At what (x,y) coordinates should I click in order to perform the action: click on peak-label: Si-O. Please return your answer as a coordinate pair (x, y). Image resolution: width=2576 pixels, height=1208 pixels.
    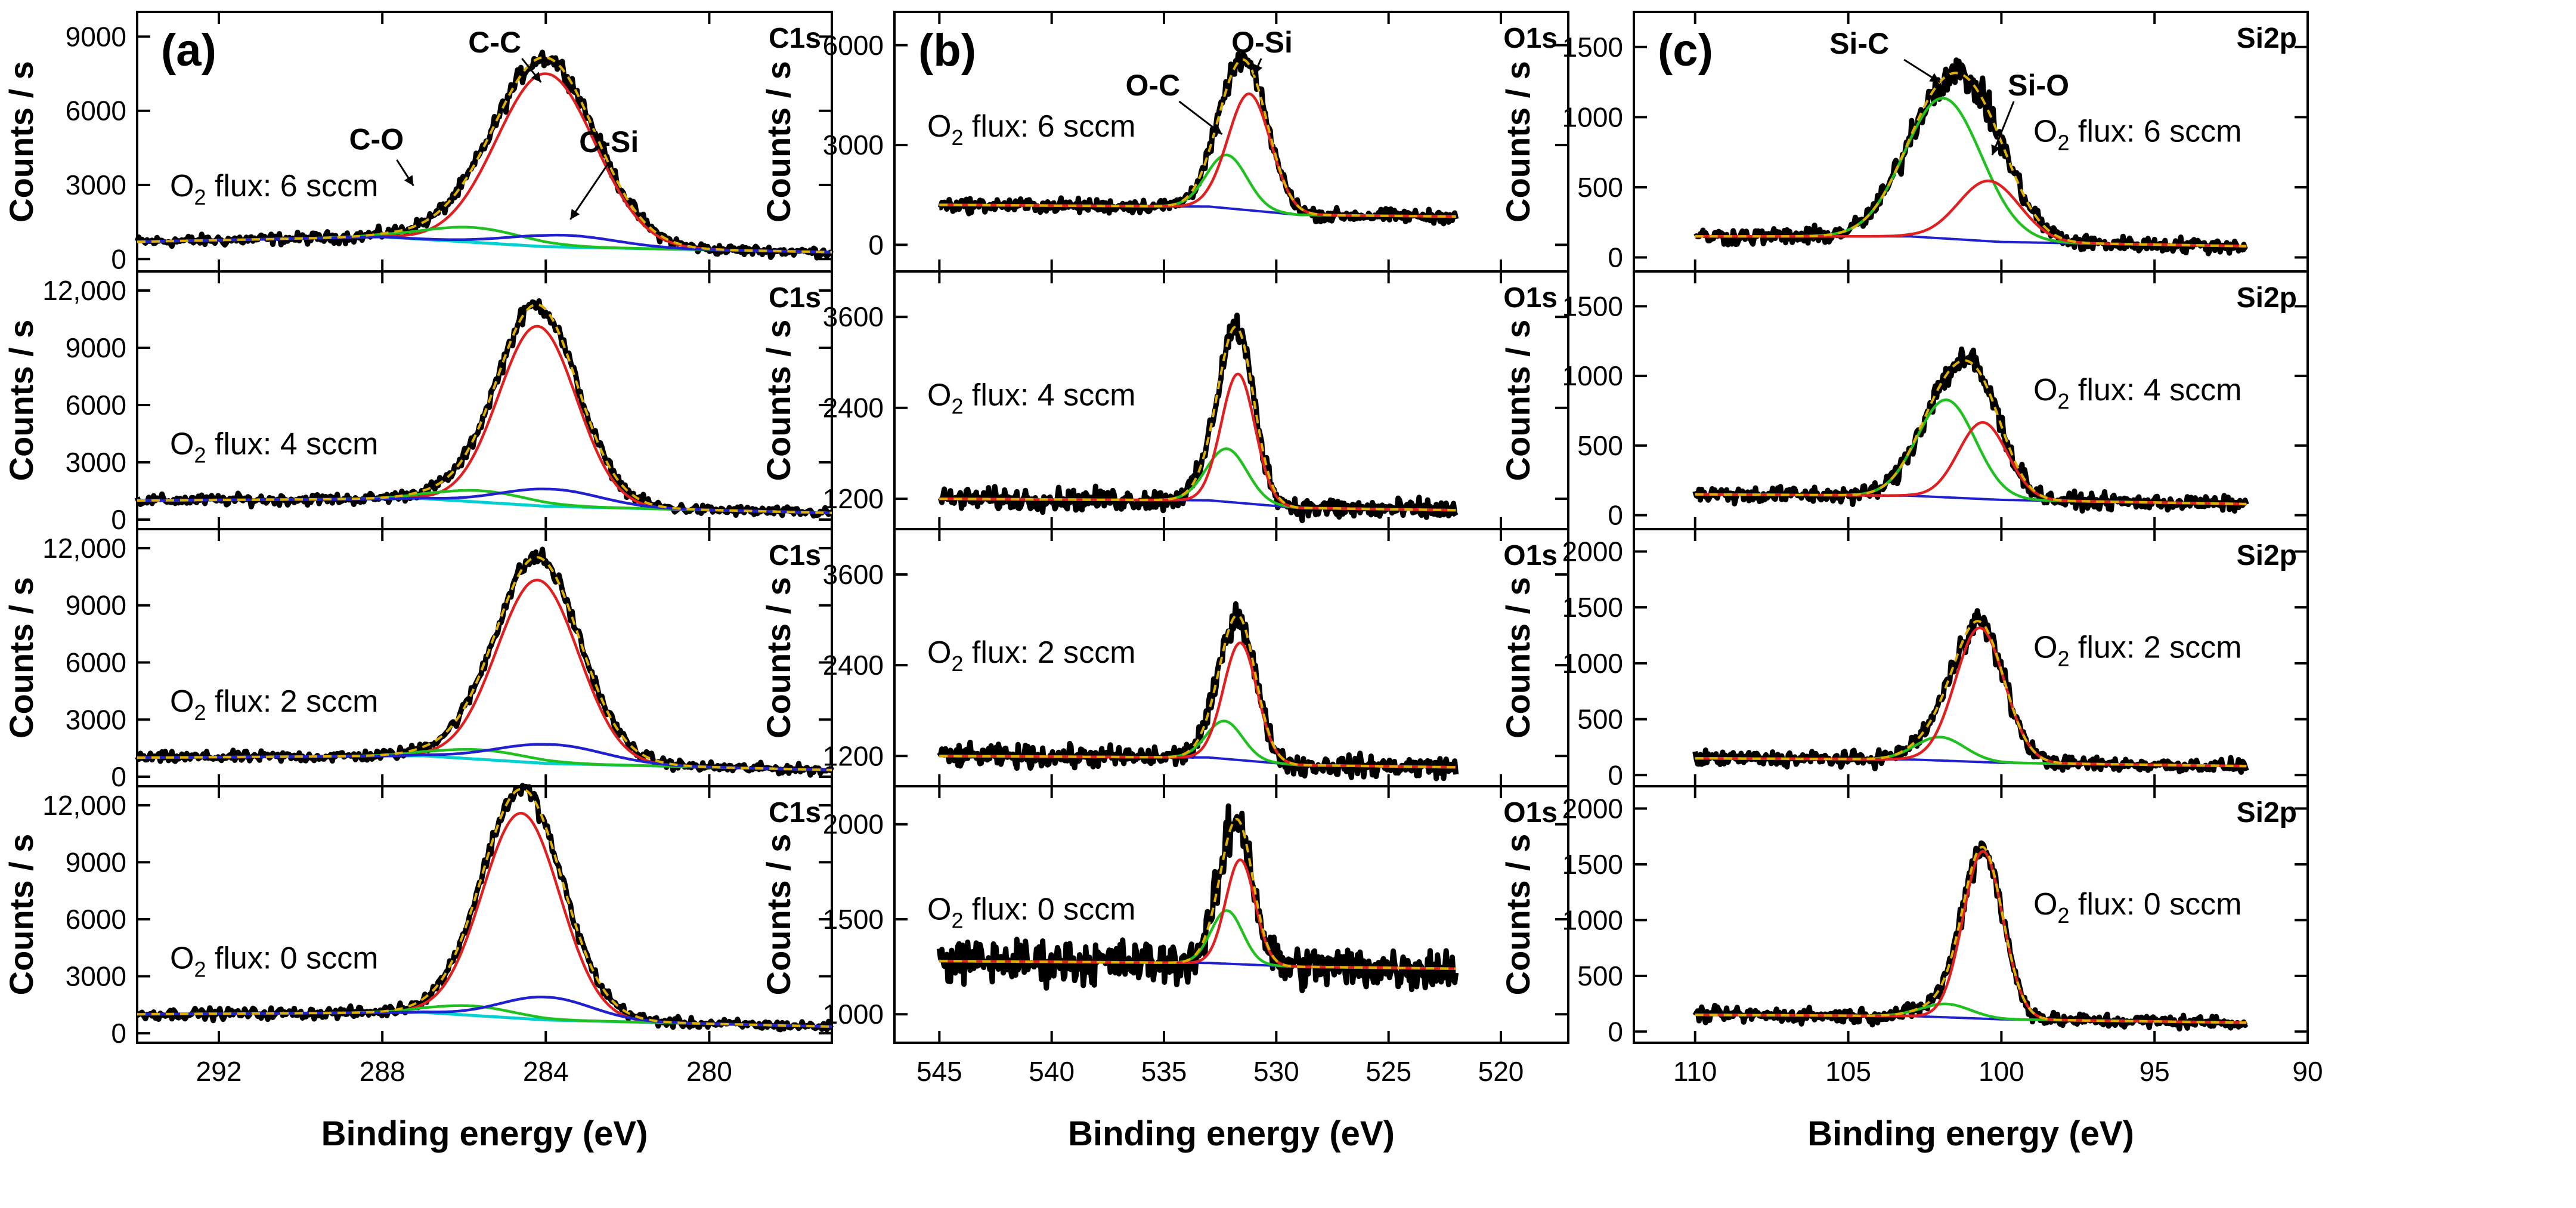
    Looking at the image, I should click on (2038, 85).